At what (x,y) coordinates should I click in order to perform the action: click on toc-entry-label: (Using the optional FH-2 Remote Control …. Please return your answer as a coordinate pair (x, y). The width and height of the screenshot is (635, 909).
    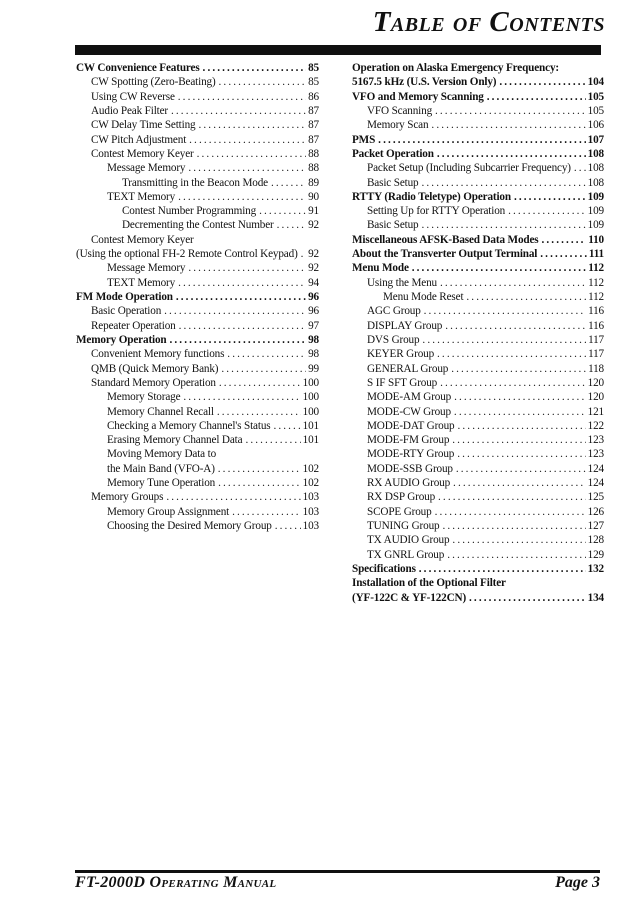
    Looking at the image, I should click on (187, 254).